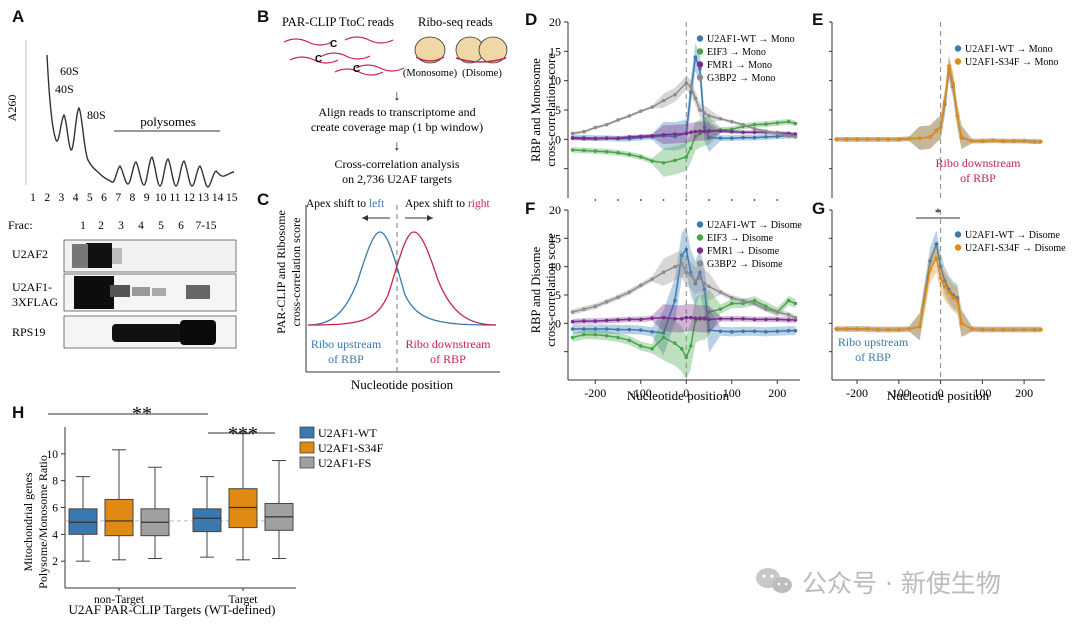 The height and width of the screenshot is (633, 1080). Describe the element at coordinates (396, 112) in the screenshot. I see `step1-line1: Align reads to transcriptome and` at that location.